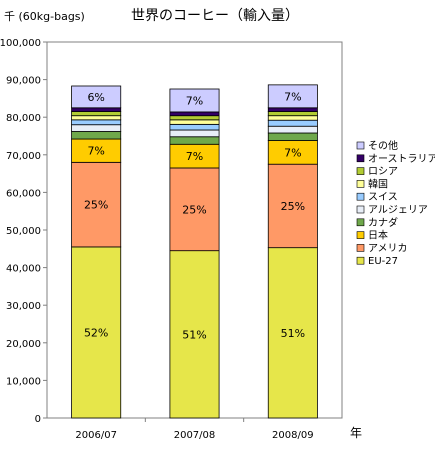  I want to click on legend-label: EU-27, so click(383, 261).